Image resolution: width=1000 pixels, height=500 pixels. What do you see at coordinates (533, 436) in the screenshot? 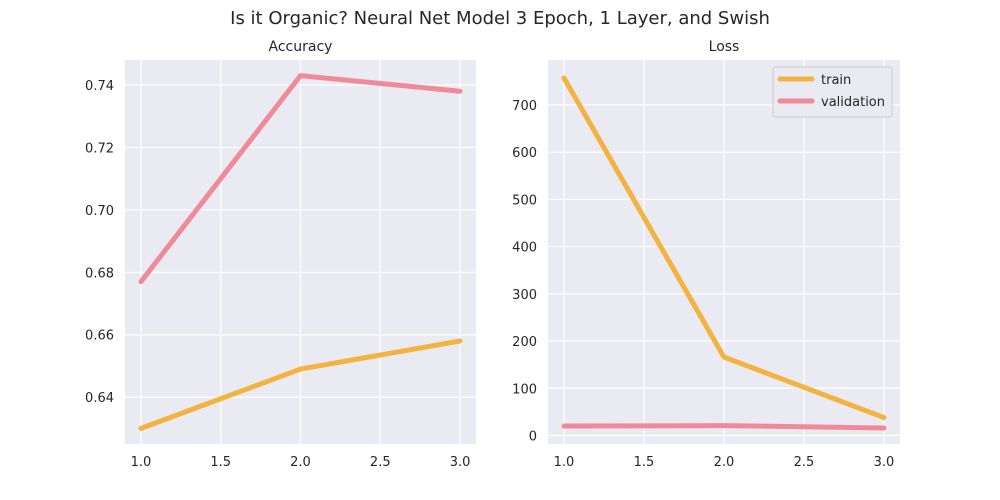
I see `loss-y-tick-label: 0` at bounding box center [533, 436].